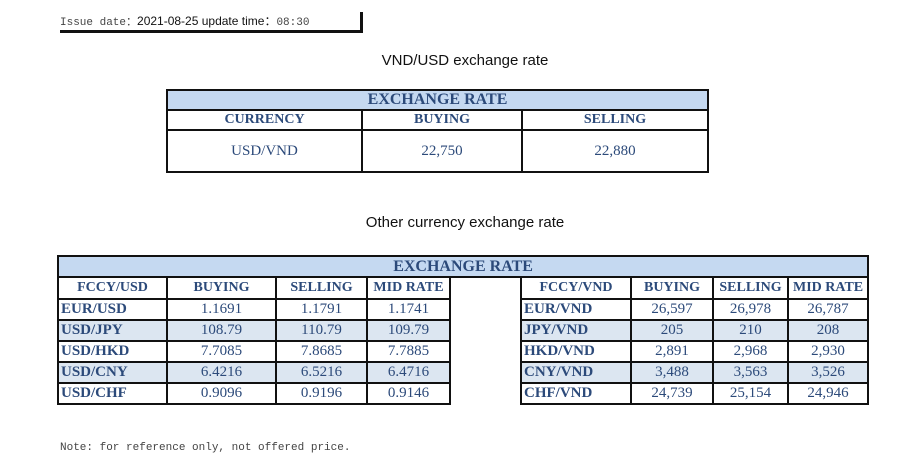 This screenshot has height=467, width=923. I want to click on cell: 7.7085, so click(221, 351).